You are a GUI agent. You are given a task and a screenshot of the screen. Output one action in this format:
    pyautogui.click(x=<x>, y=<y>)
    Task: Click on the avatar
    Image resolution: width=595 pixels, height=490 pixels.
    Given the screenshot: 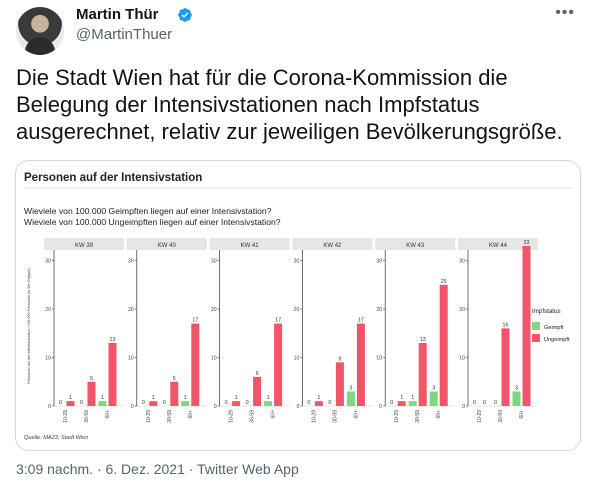 What is the action you would take?
    pyautogui.click(x=40, y=31)
    